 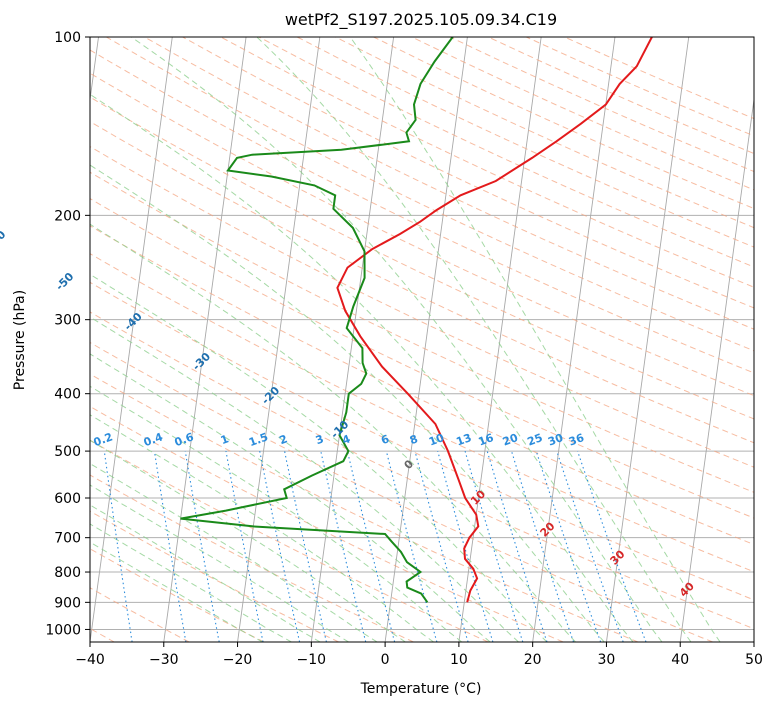 What do you see at coordinates (284, 439) in the screenshot?
I see `mixing-ratio-label: 2` at bounding box center [284, 439].